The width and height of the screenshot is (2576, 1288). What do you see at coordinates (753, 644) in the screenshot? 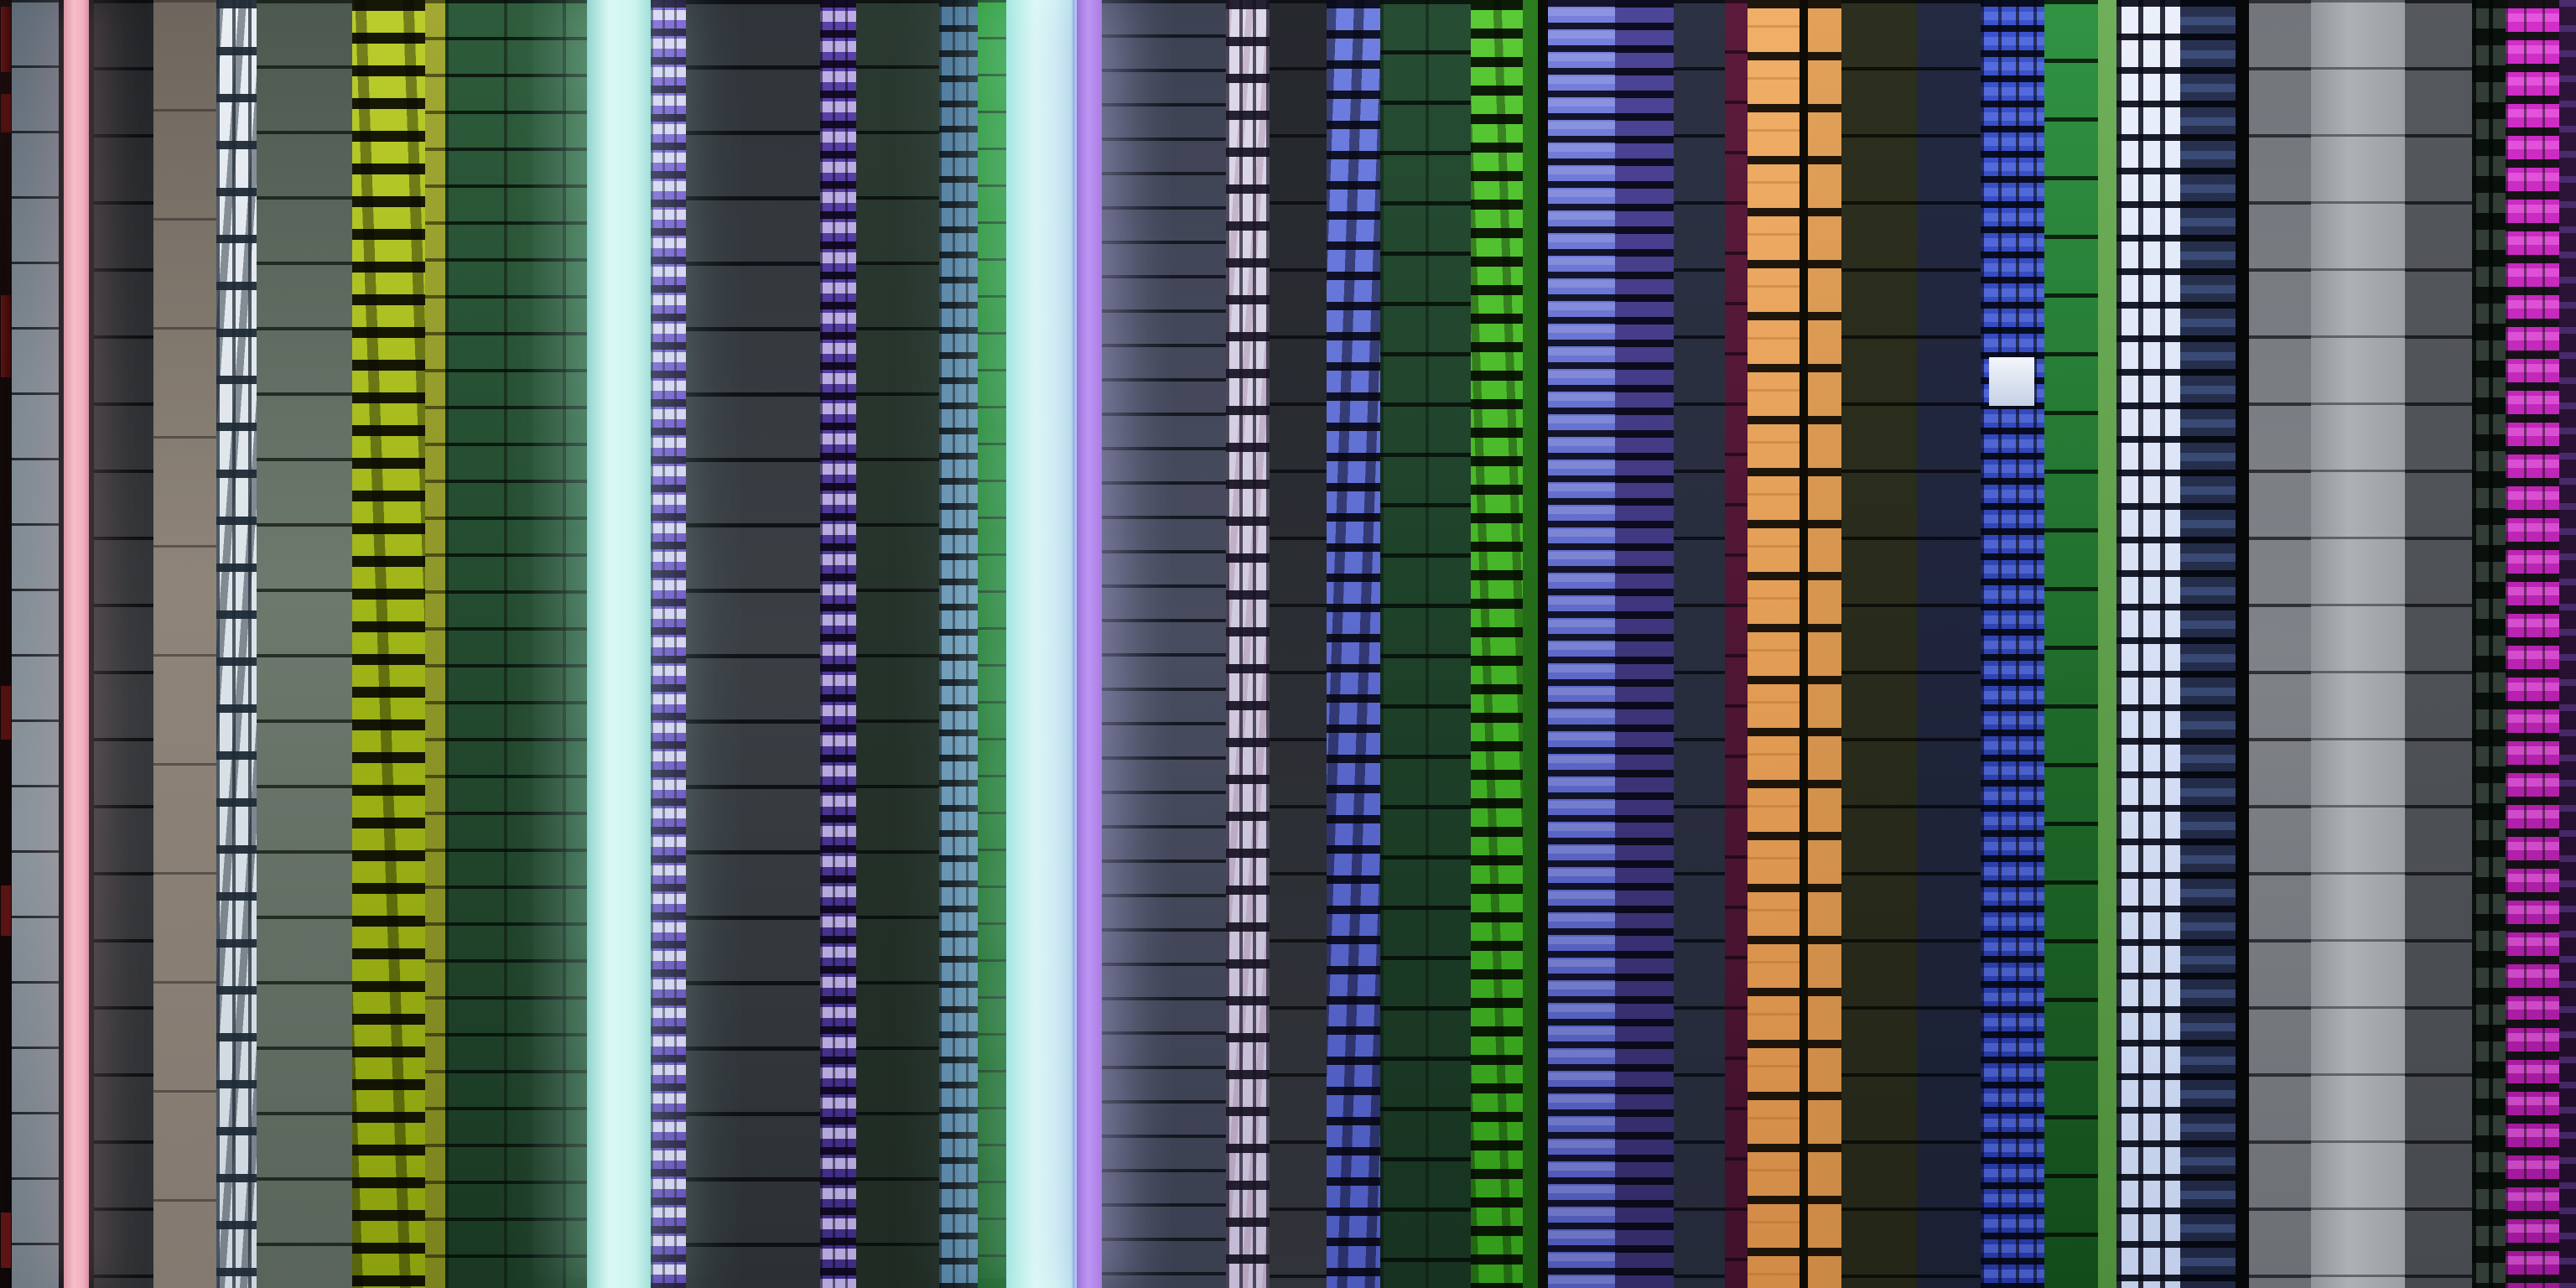
I see `facade-dark-slate-panels` at bounding box center [753, 644].